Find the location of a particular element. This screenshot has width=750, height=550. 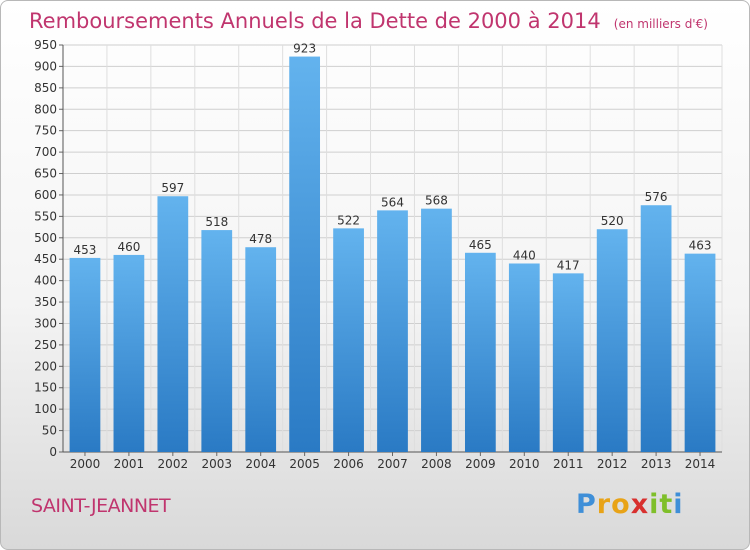

bar-value-label: 463 is located at coordinates (700, 246).